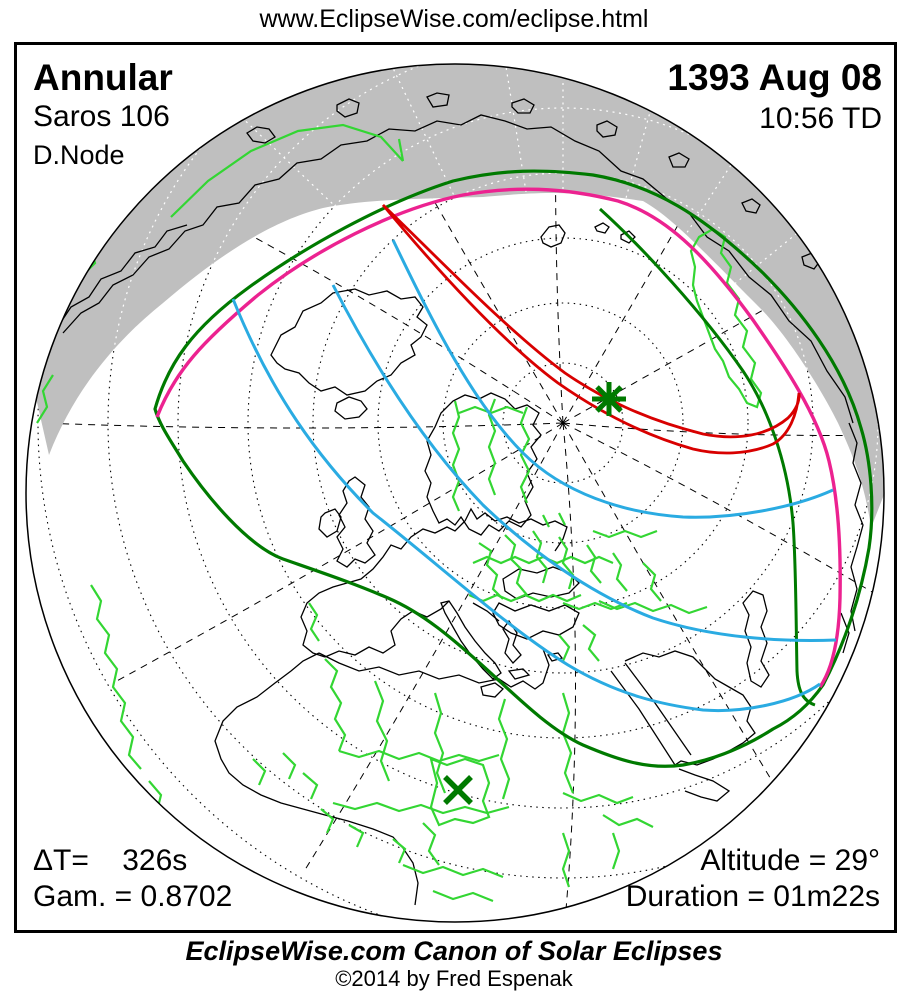 The width and height of the screenshot is (908, 1004). Describe the element at coordinates (752, 896) in the screenshot. I see `duration-label: Duration = 01m22s` at that location.